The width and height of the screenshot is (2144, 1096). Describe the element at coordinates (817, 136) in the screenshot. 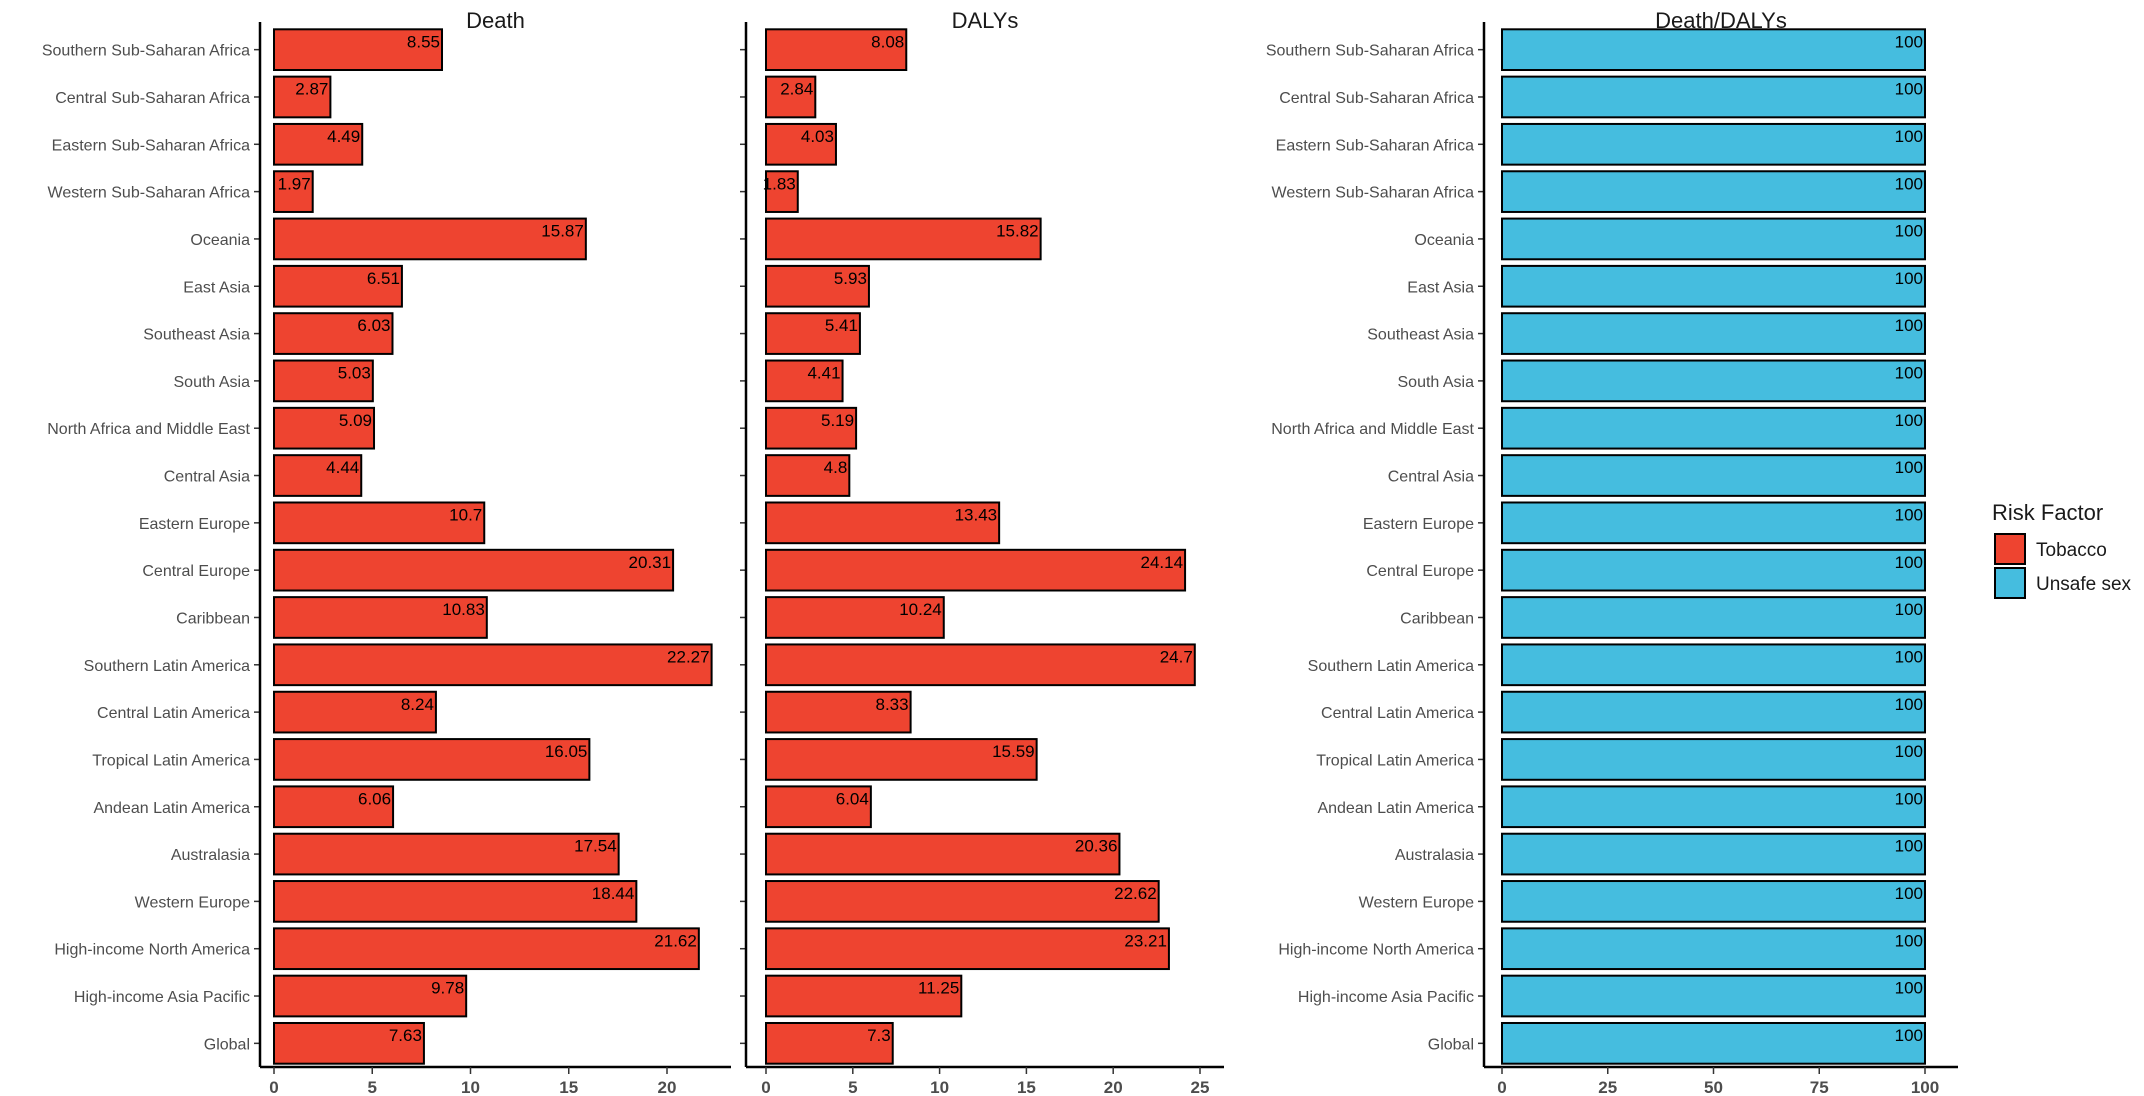

I see `data-label: 4.03` at that location.